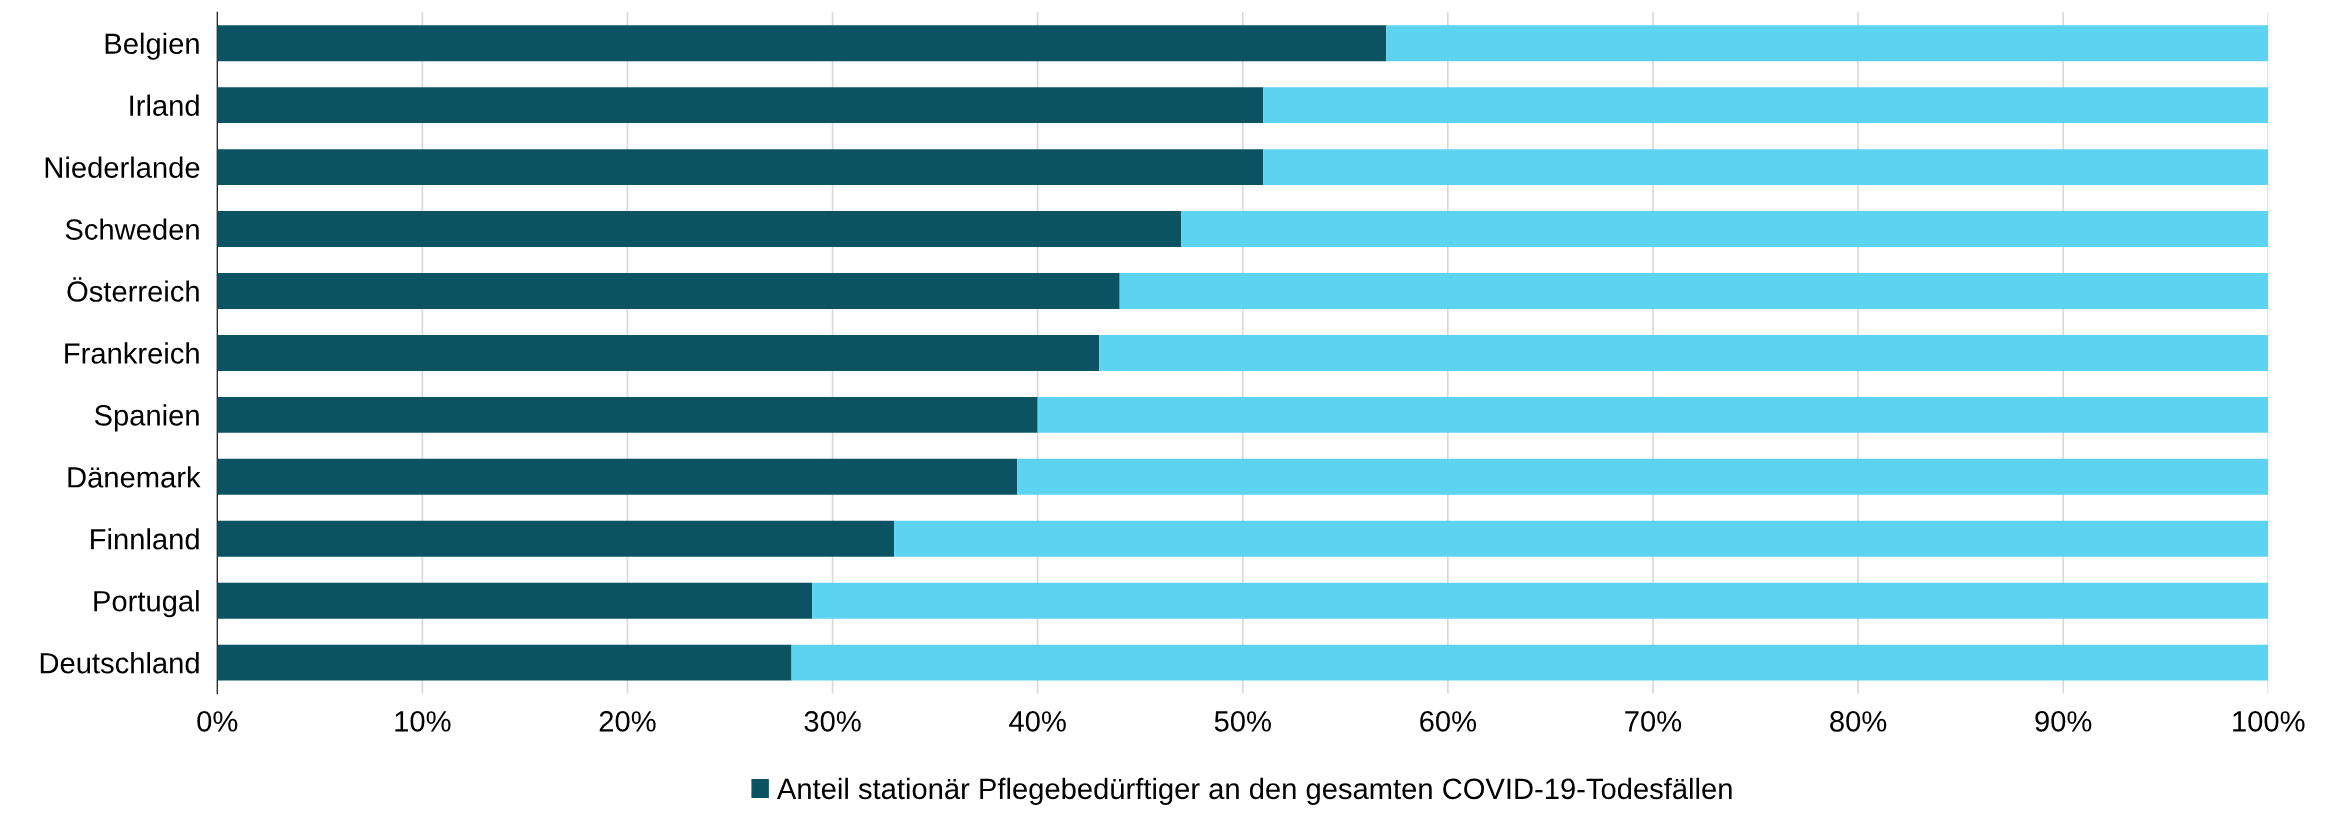  What do you see at coordinates (1037, 721) in the screenshot?
I see `x-tick-label: 40%` at bounding box center [1037, 721].